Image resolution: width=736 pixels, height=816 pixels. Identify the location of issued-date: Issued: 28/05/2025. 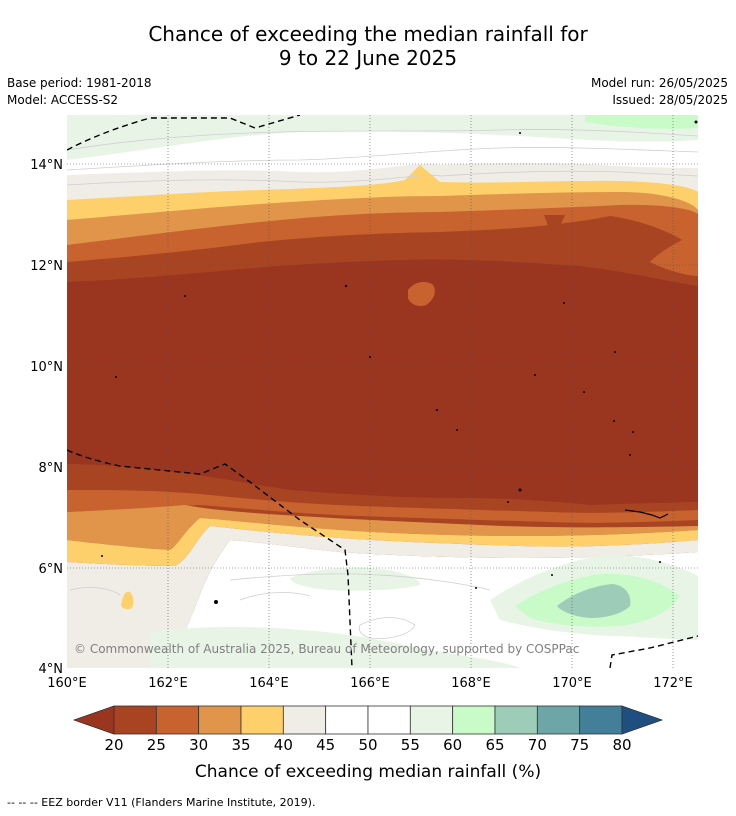
(670, 100).